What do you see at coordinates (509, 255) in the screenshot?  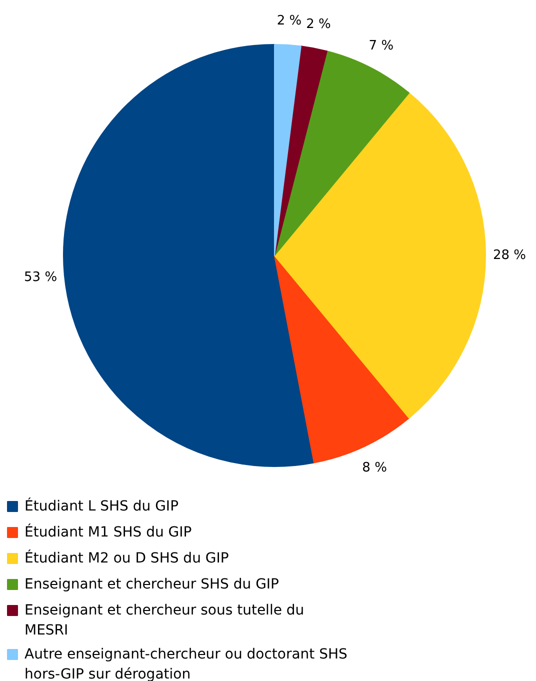 I see `data-label: 28 %` at bounding box center [509, 255].